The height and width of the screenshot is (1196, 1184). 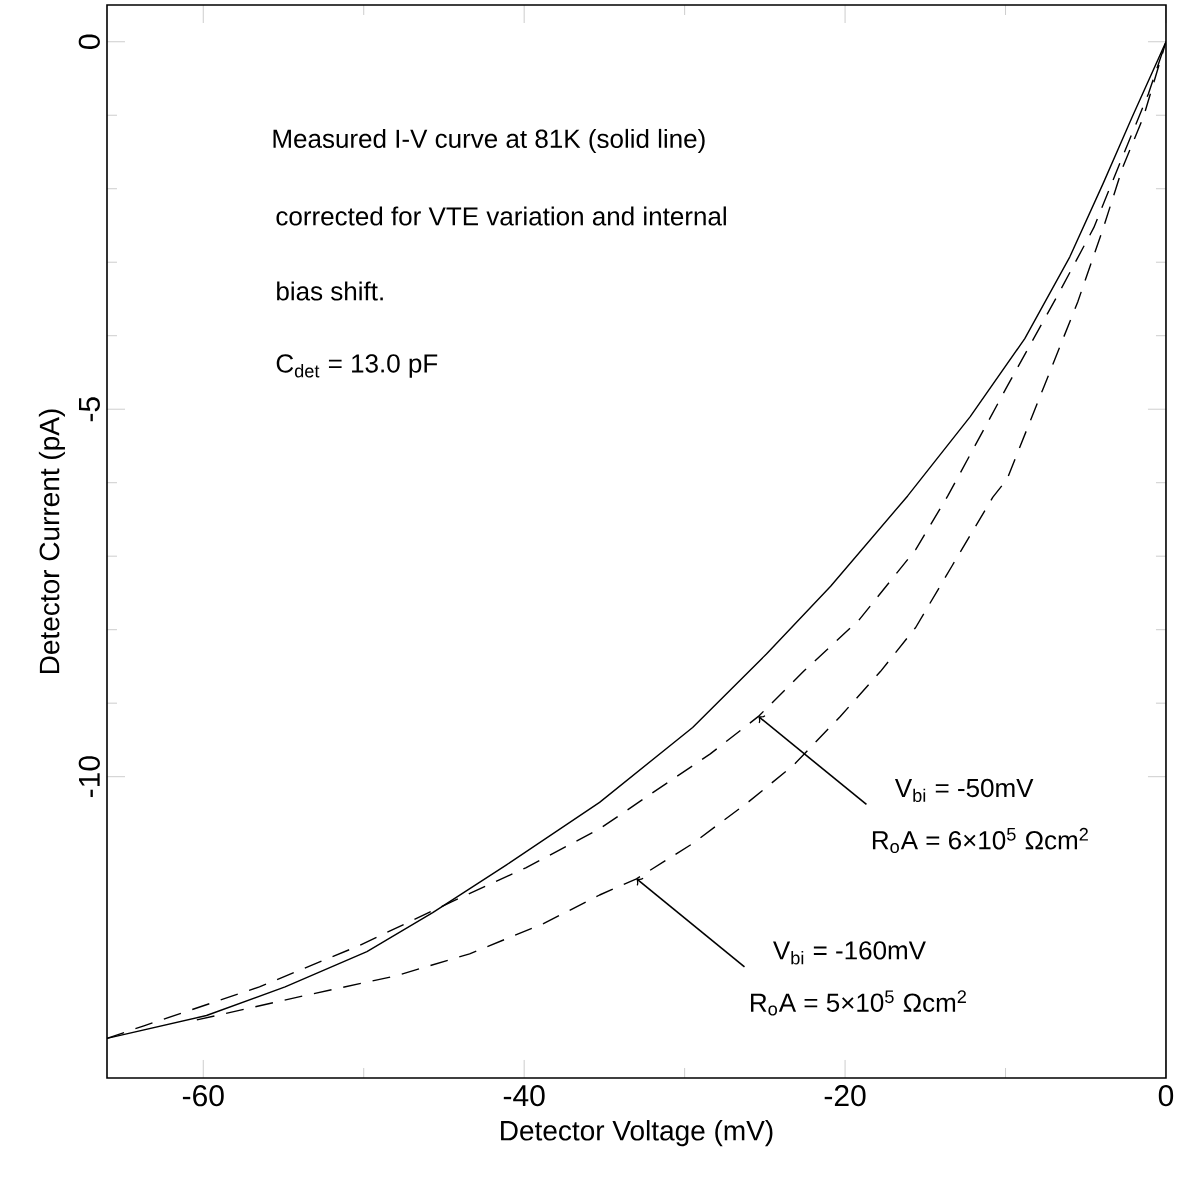 What do you see at coordinates (980, 840) in the screenshot?
I see `annotation: R$_{o}$A = 6×10$^{5}$ Ωcm$^{2}$` at bounding box center [980, 840].